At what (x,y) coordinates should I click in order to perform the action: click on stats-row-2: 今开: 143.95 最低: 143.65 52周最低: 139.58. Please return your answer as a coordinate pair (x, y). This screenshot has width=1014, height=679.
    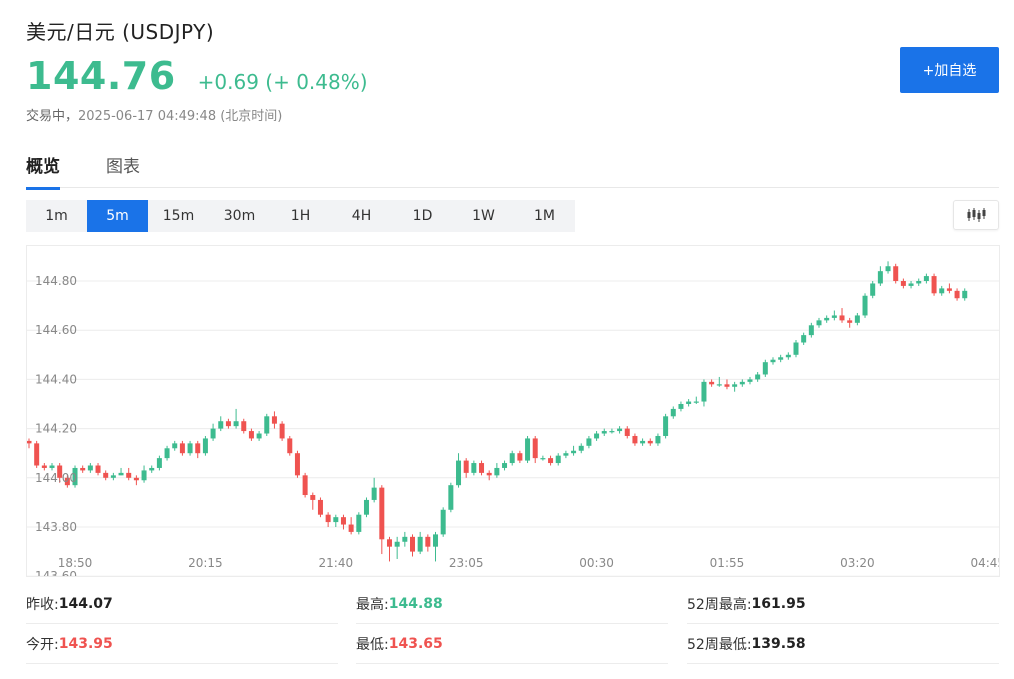
    Looking at the image, I should click on (512, 644).